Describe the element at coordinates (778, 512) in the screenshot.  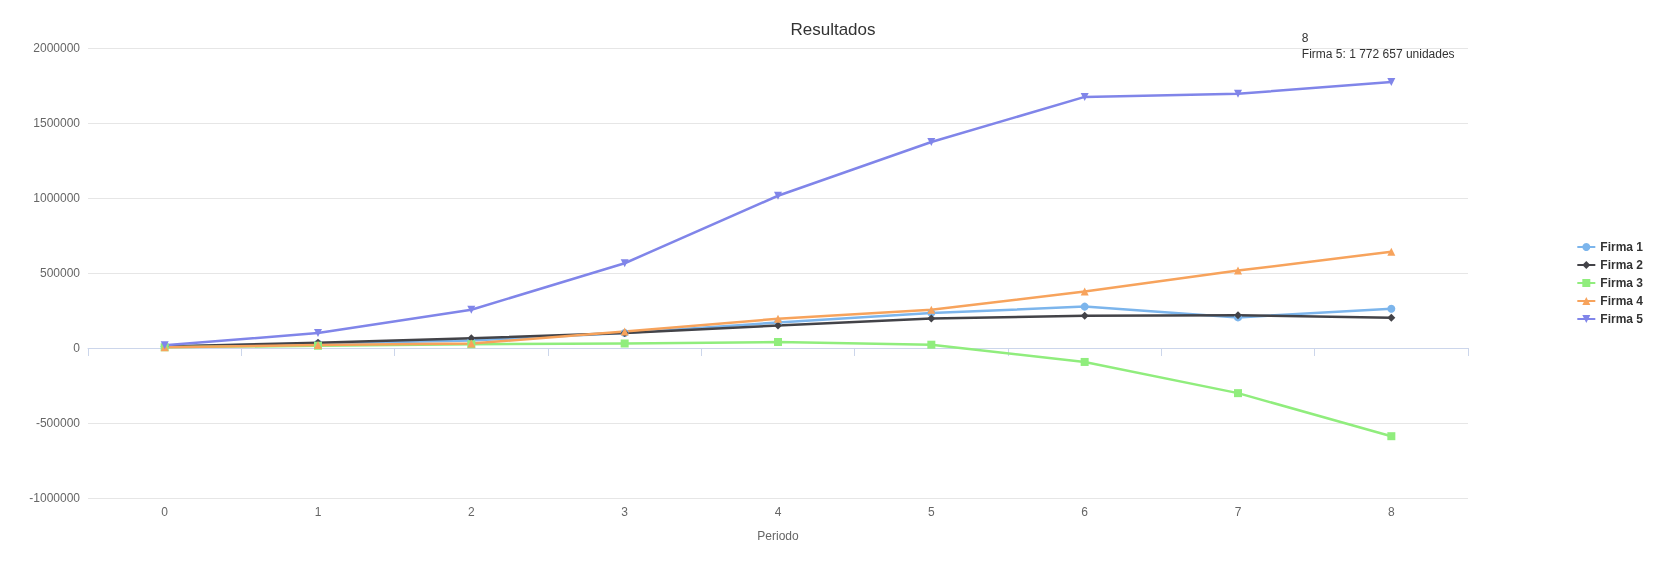
I see `x-tick-label: 4` at that location.